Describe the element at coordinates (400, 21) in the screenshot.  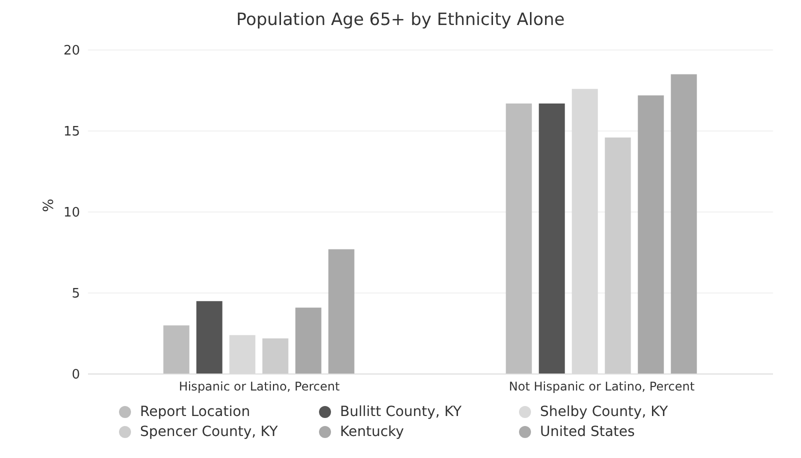
I see `chart-title: Population Age 65+ by Ethnicity Alone` at that location.